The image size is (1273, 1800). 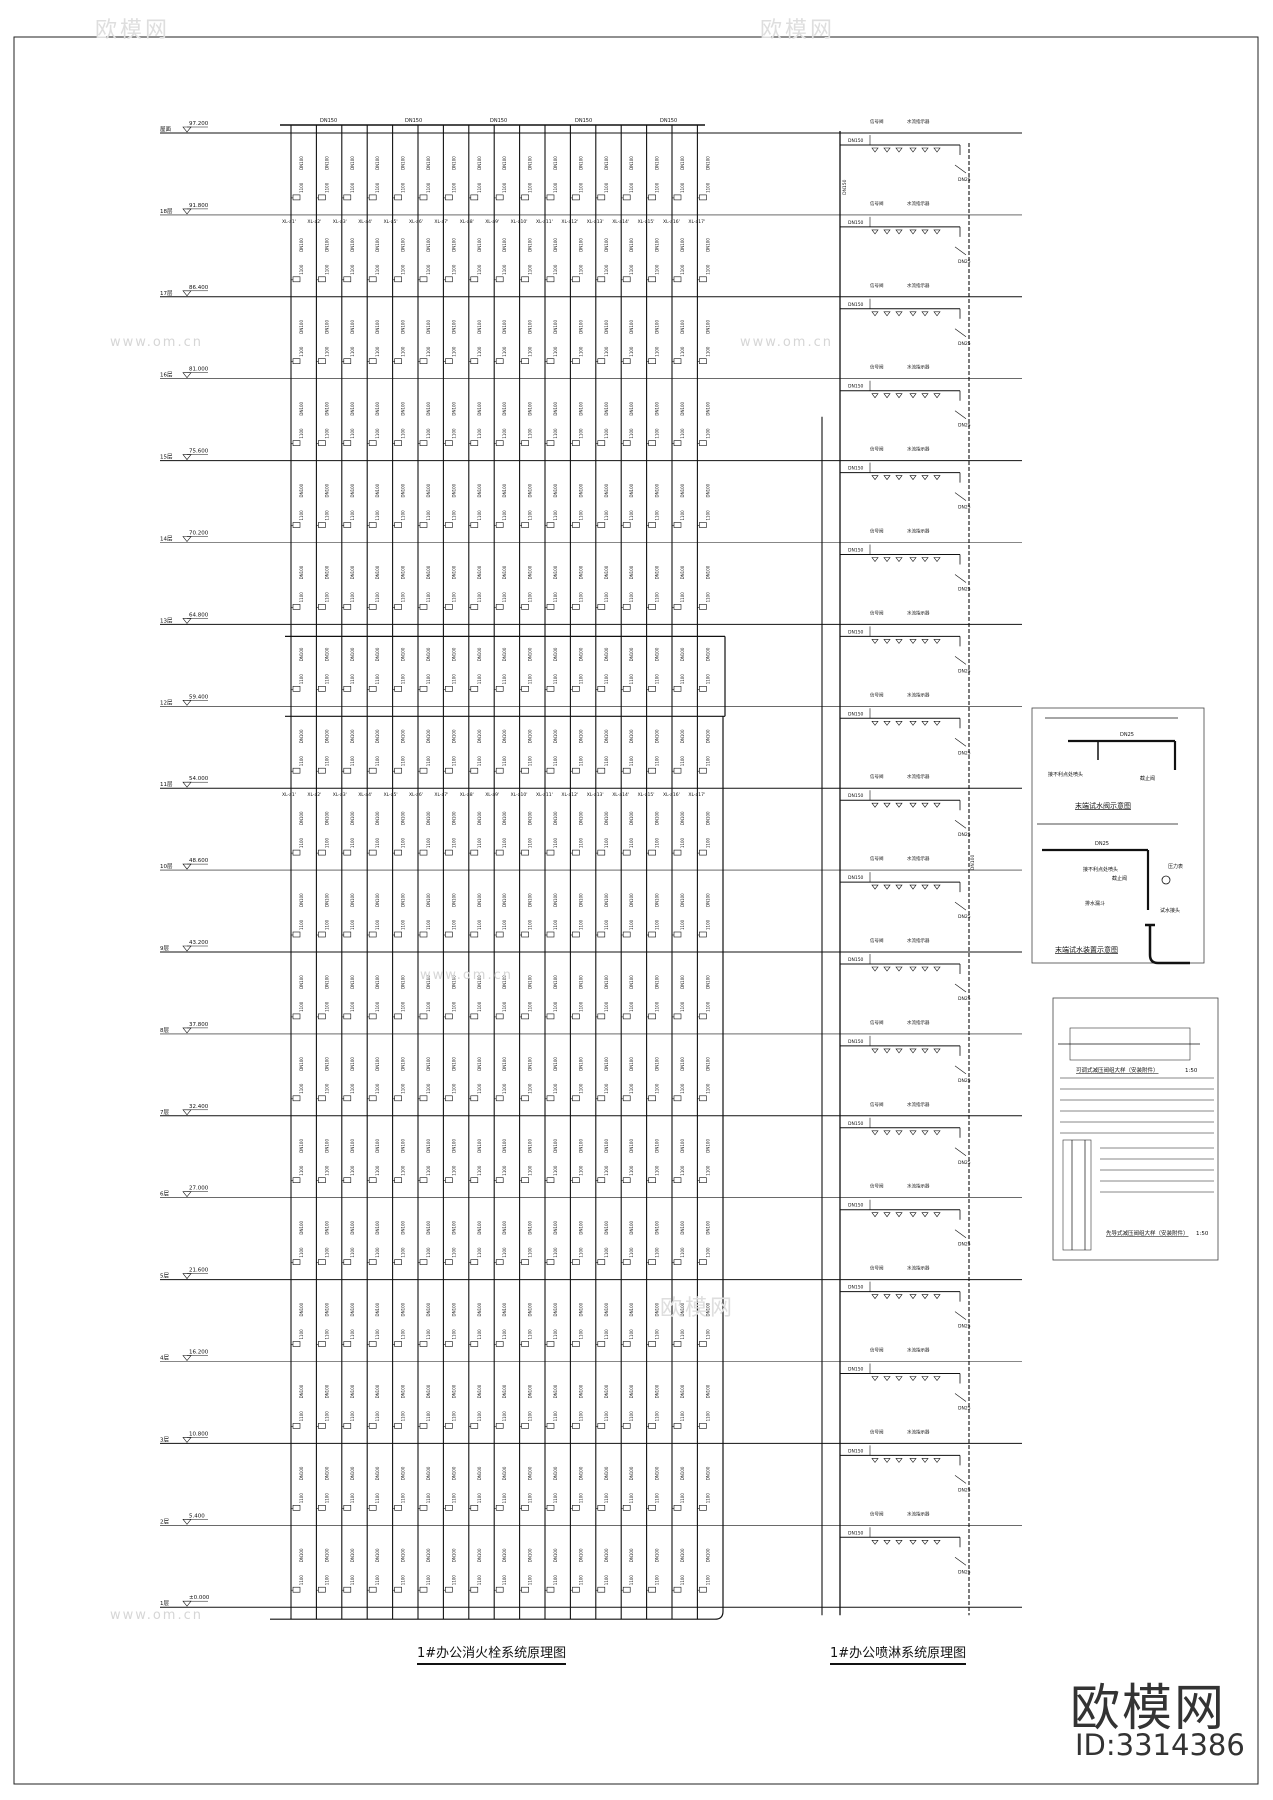 I want to click on floor-elevation: 75.600, so click(x=199, y=452).